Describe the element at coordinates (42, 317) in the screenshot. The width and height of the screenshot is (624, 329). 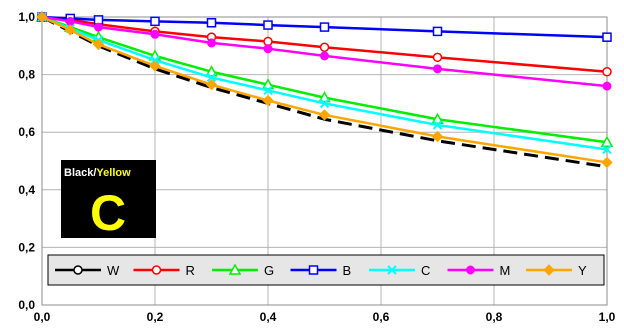
I see `x-tick-label: 0,0` at that location.